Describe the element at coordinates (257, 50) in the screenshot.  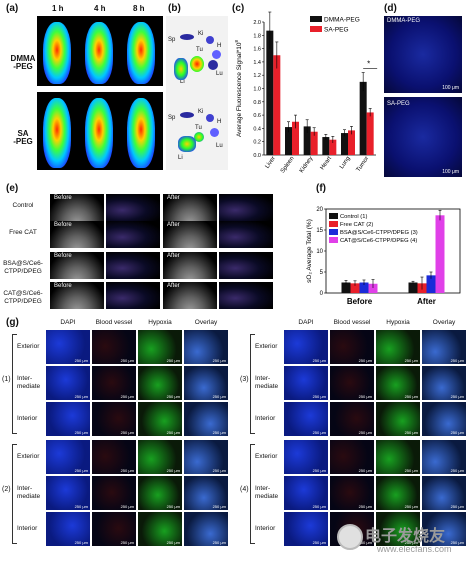
I see `y-tick-label: 1.6` at that location.